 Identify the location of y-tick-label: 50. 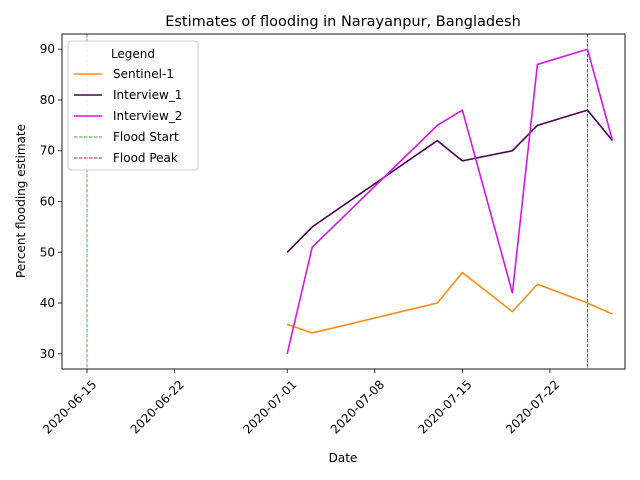
(47, 252).